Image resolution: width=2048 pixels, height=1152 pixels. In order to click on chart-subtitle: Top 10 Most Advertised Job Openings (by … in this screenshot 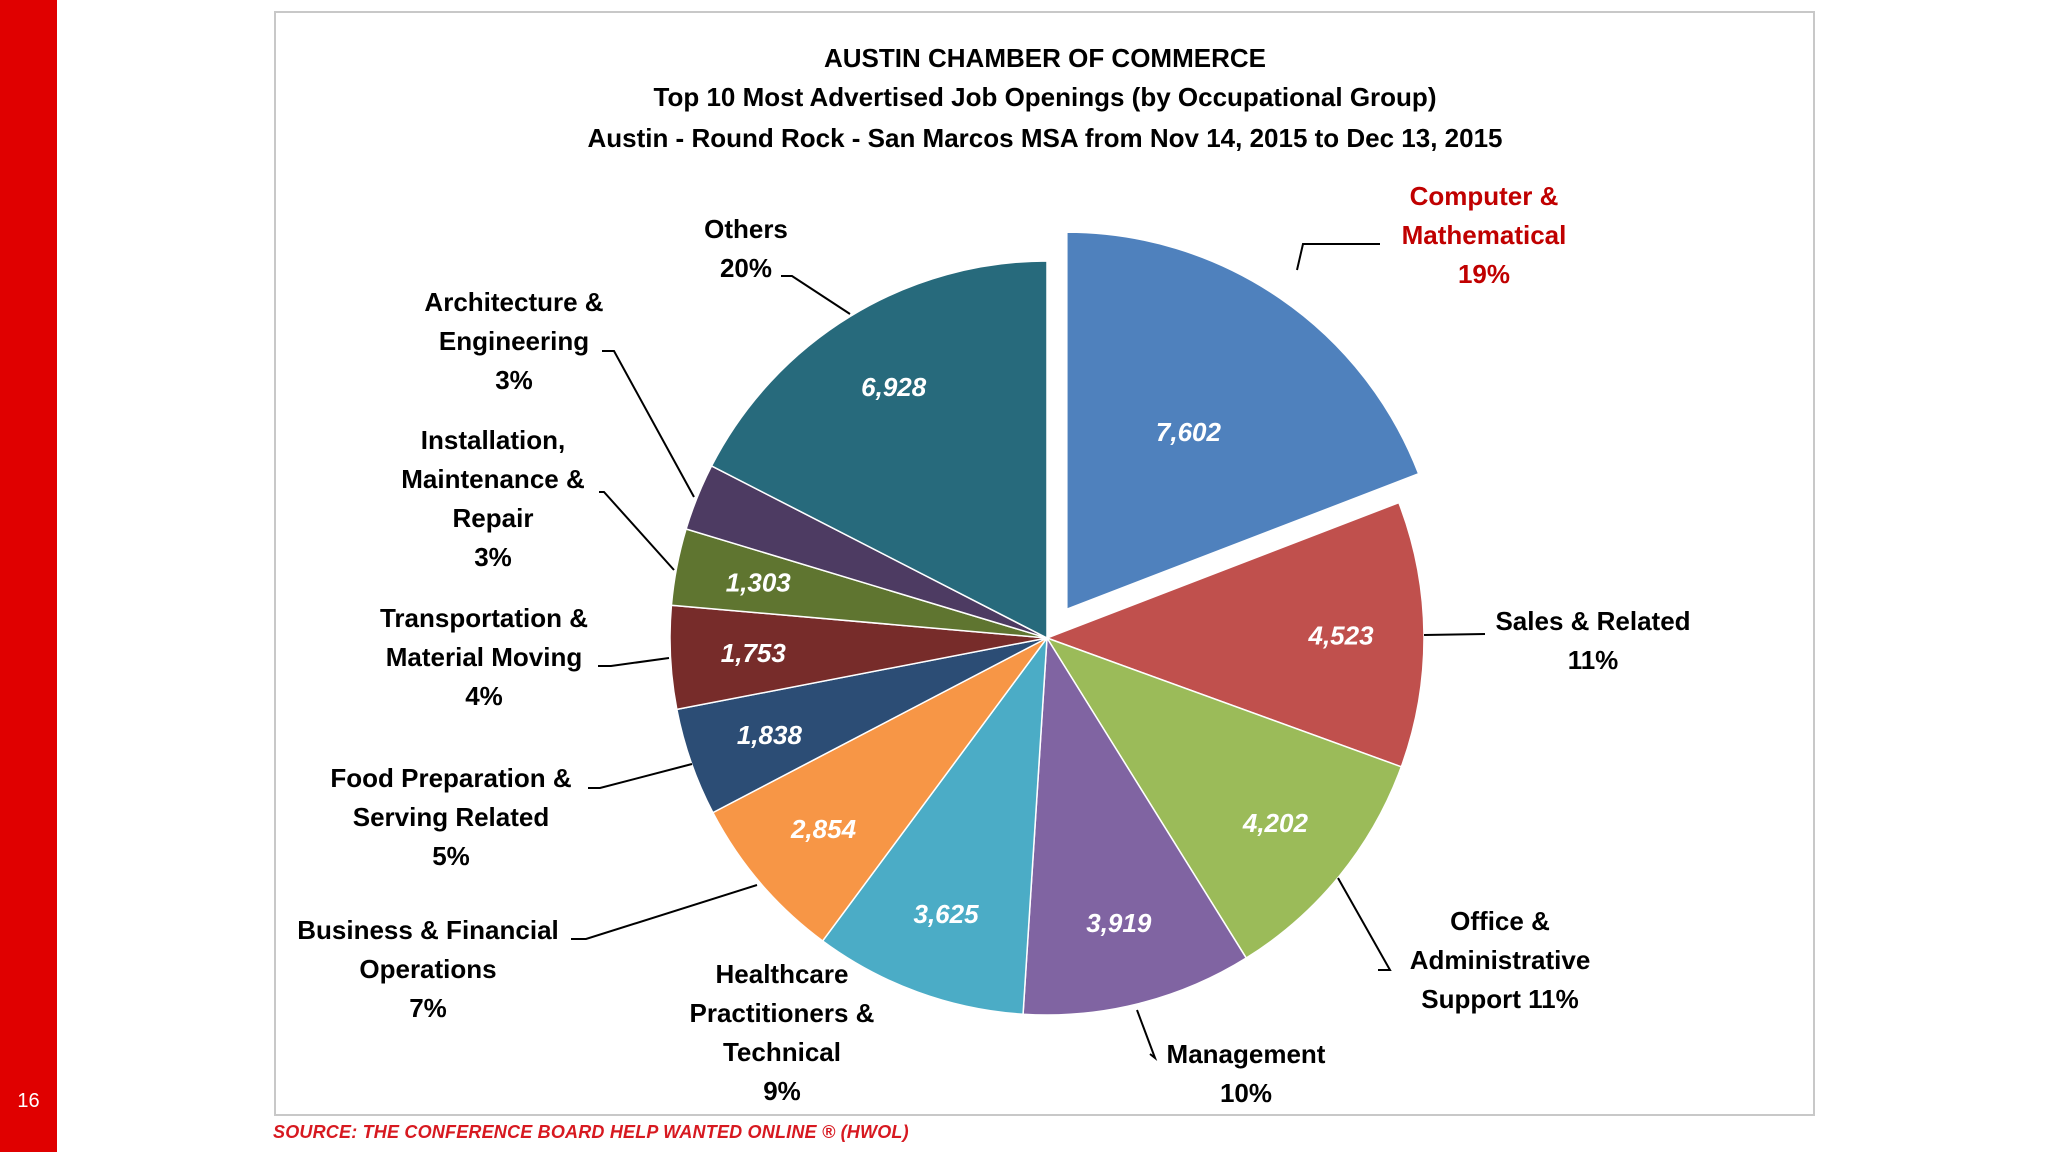, I will do `click(1045, 97)`.